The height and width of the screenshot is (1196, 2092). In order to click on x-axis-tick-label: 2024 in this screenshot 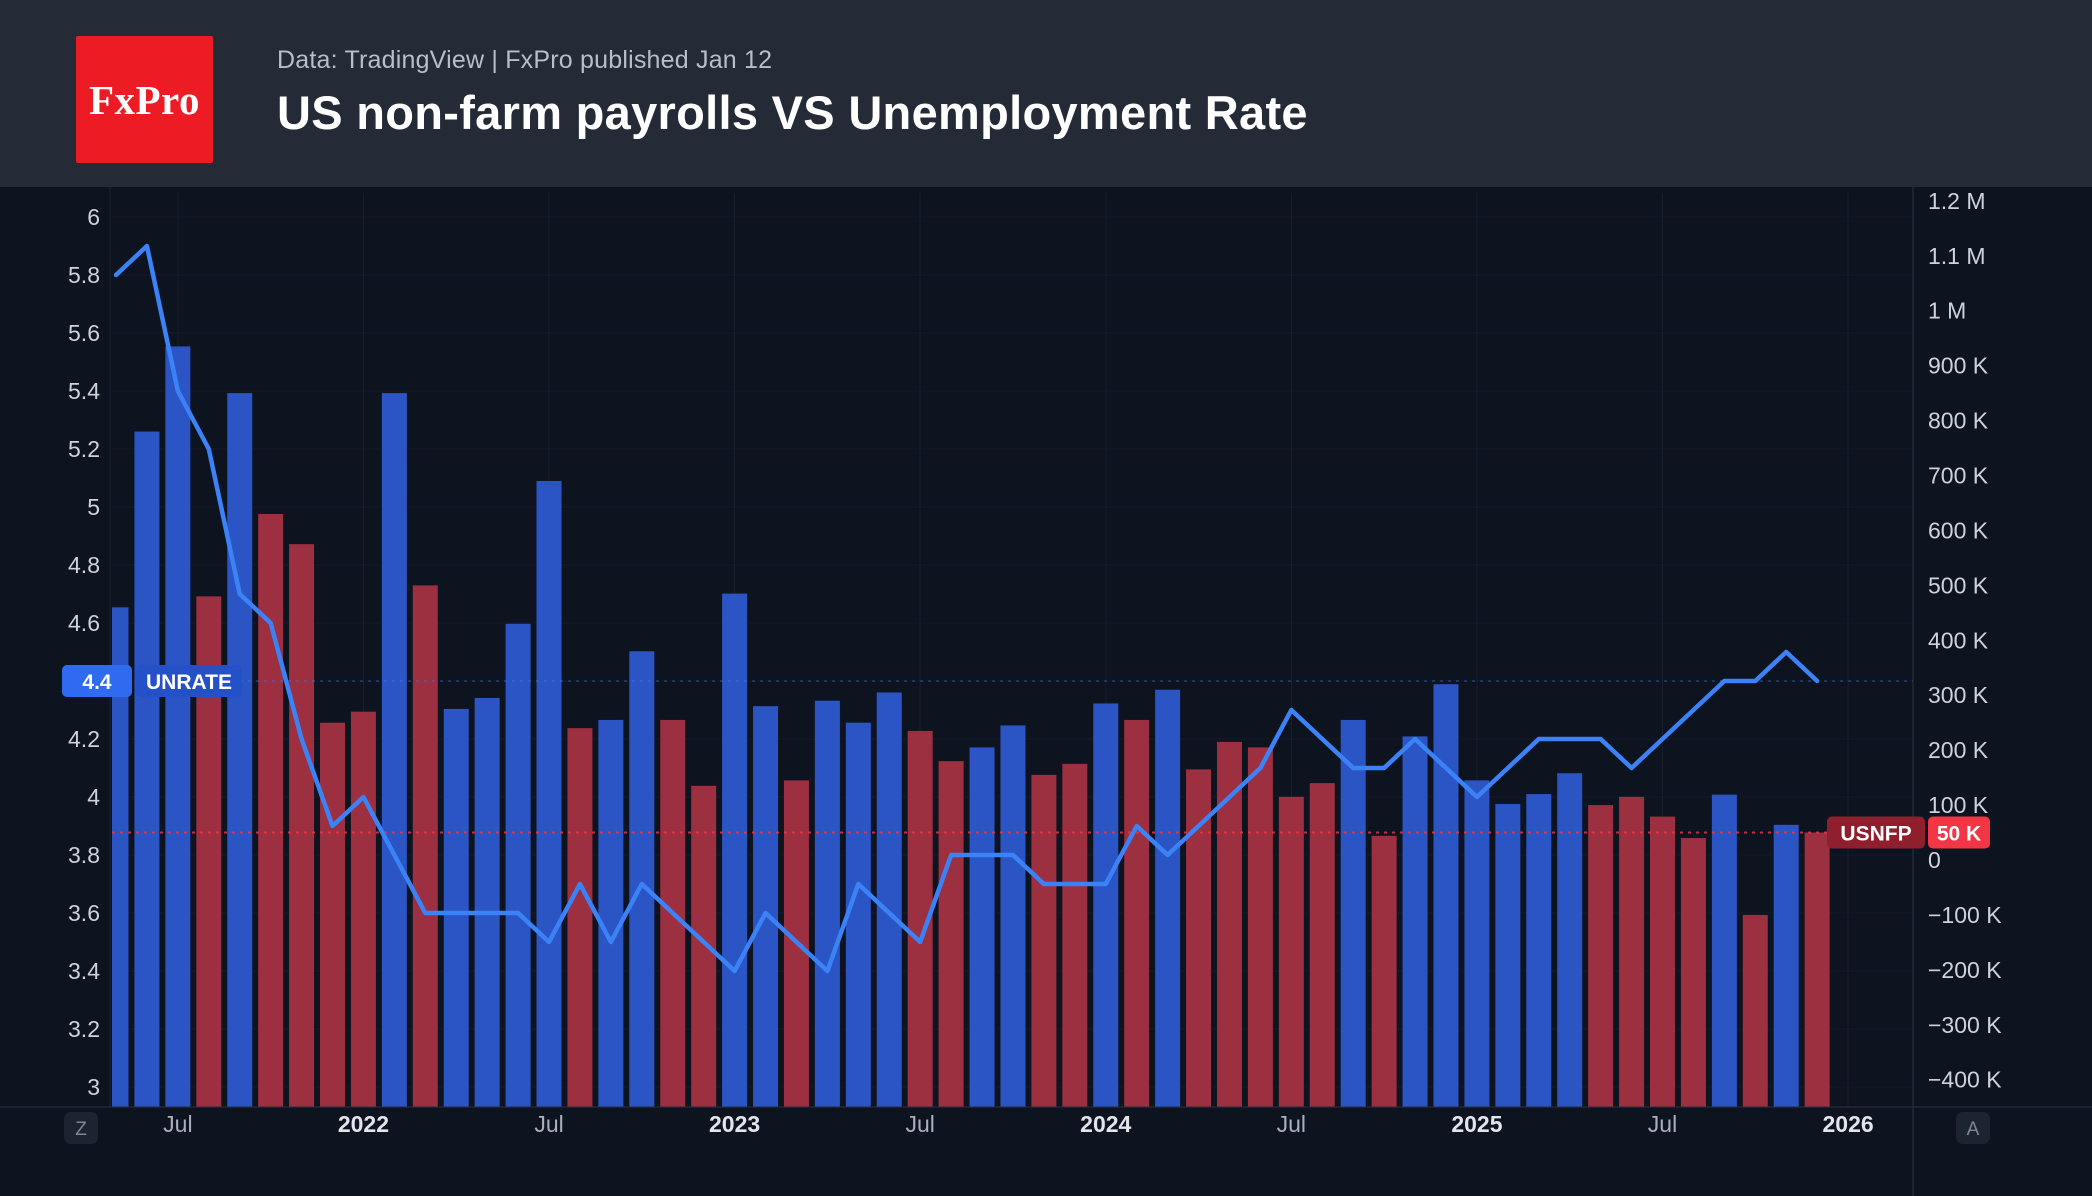, I will do `click(1105, 1124)`.